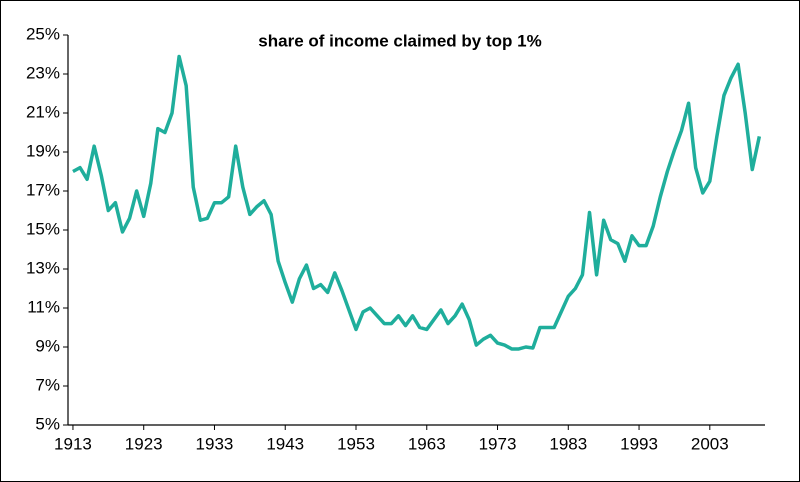 The image size is (800, 482). What do you see at coordinates (710, 443) in the screenshot?
I see `x-tick-label: 2003` at bounding box center [710, 443].